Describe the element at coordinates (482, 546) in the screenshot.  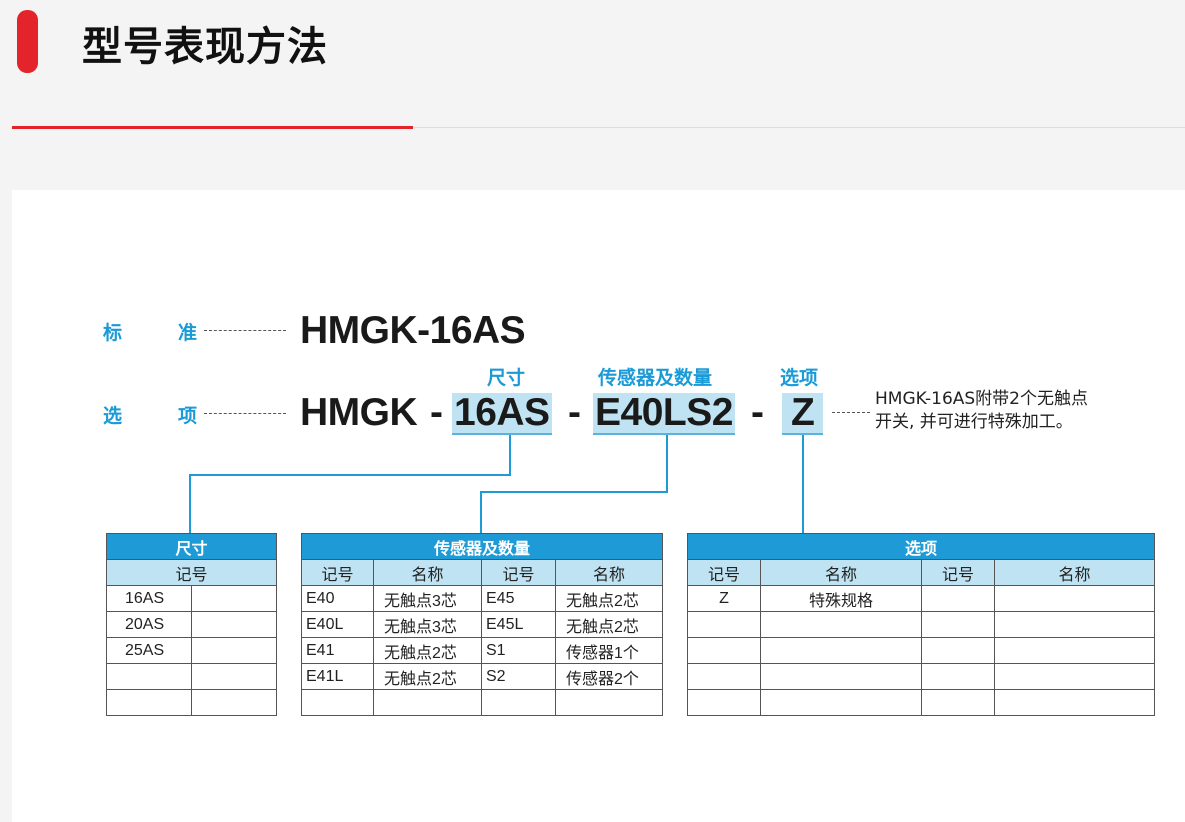
I see `sensor-table-title: 传感器及数量` at that location.